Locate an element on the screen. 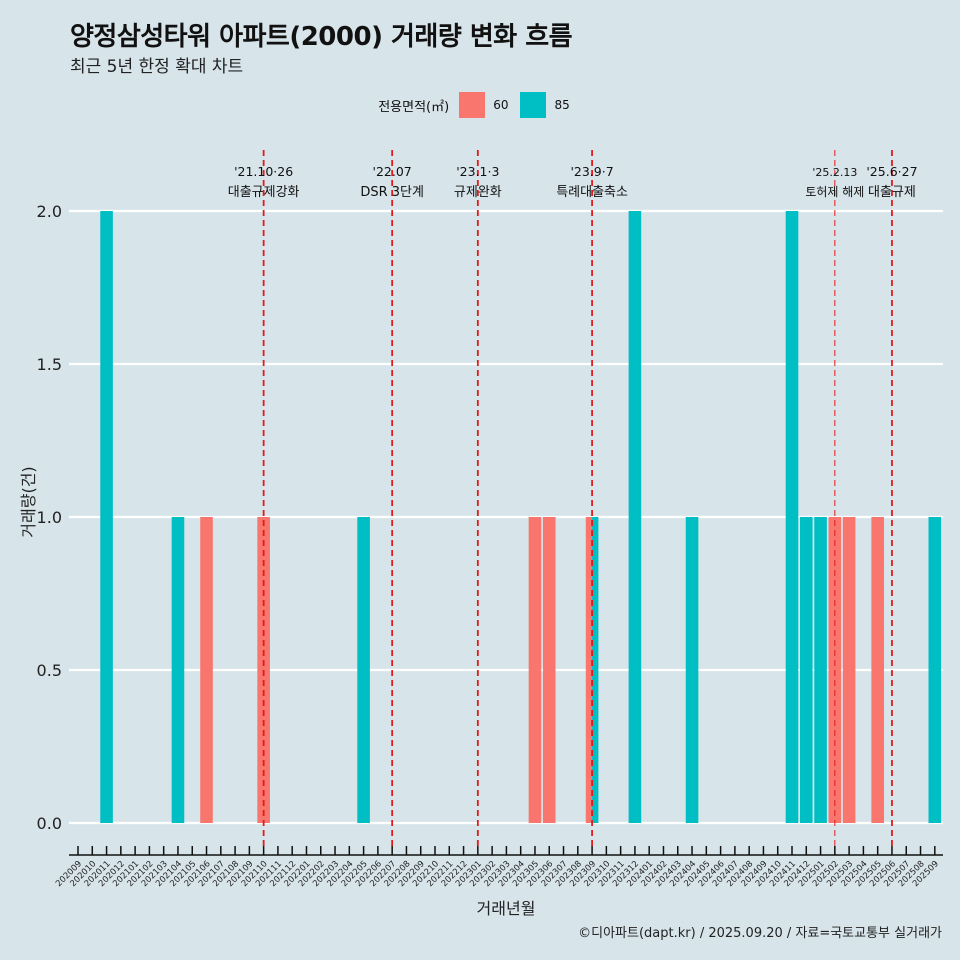 The height and width of the screenshot is (960, 960). event-date: '25.6·27 is located at coordinates (891, 171).